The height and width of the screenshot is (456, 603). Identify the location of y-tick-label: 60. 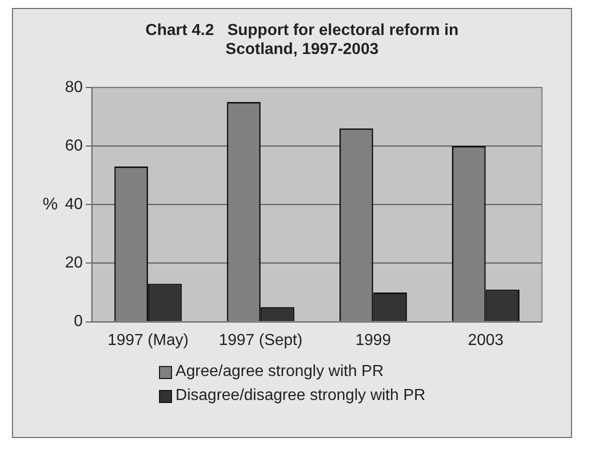
(74, 145).